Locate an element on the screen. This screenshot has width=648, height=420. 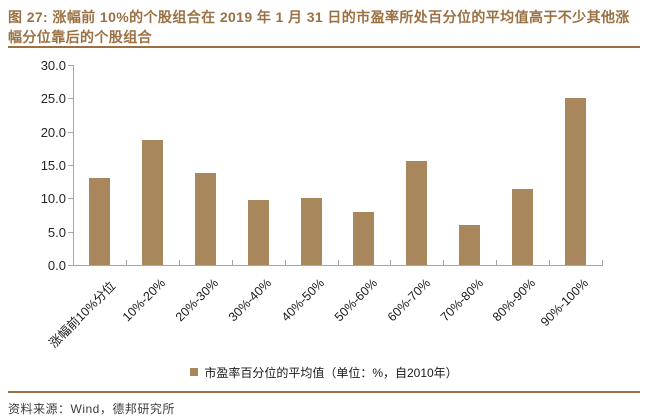
y-axis-tick-label: 30.0 is located at coordinates (53, 65).